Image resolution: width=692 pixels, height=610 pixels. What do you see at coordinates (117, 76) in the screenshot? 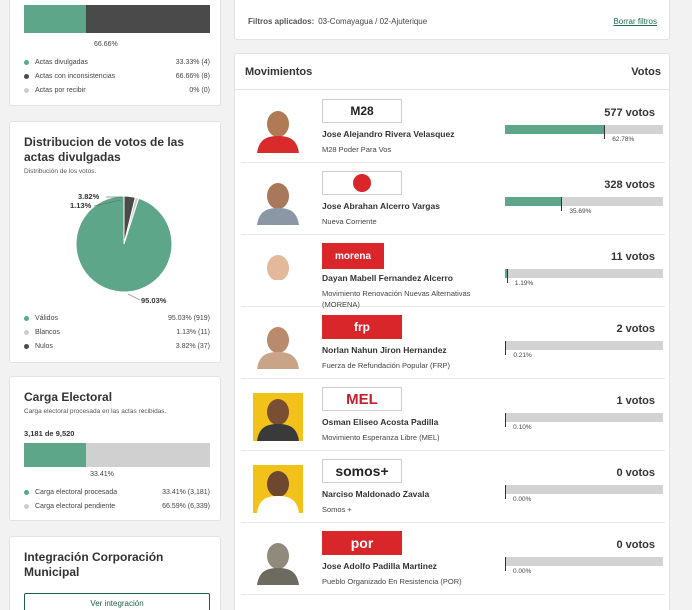
I see `legend-item: Actas con inconsistencias 66.66% (8)` at bounding box center [117, 76].